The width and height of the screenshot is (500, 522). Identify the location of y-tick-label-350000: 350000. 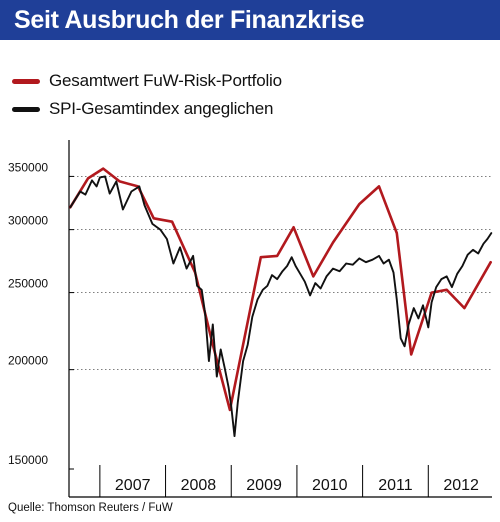
(28, 167).